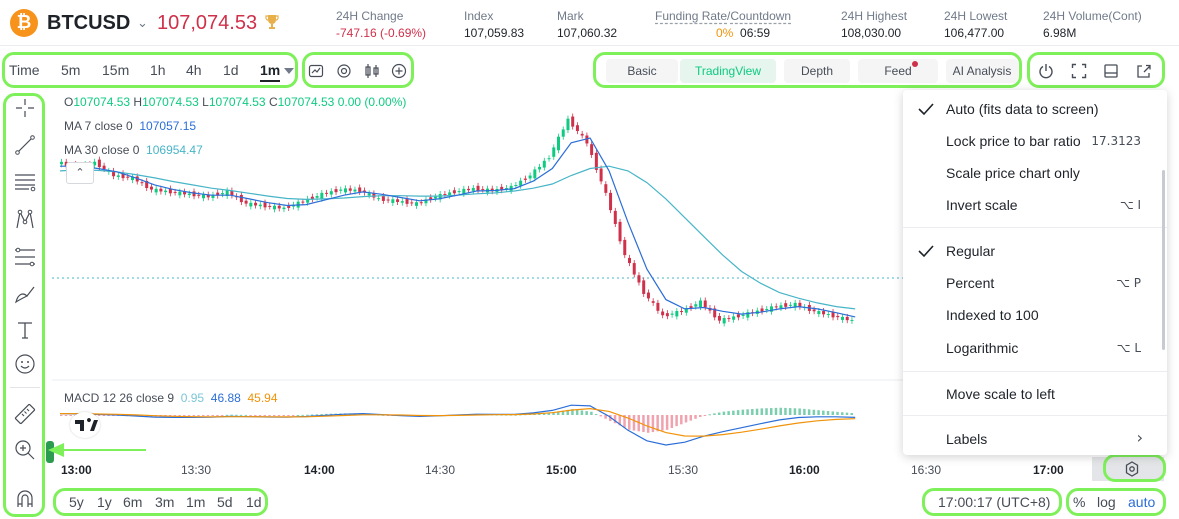 This screenshot has height=519, width=1179. Describe the element at coordinates (158, 70) in the screenshot. I see `interval-1h: 1h` at that location.